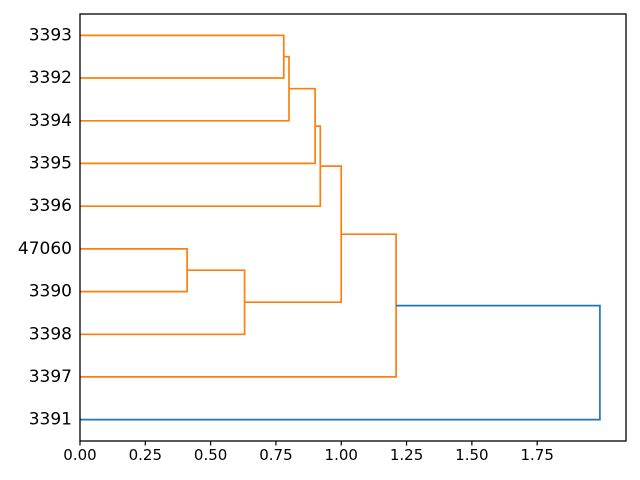  What do you see at coordinates (471, 455) in the screenshot?
I see `x-tick-label-6: 1.50` at bounding box center [471, 455].